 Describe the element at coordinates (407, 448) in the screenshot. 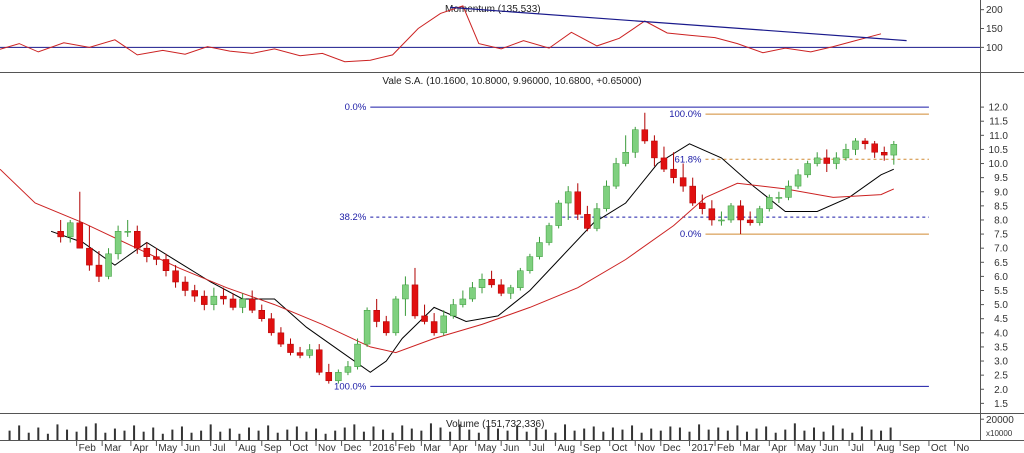

I see `x-tick-label: Feb` at that location.